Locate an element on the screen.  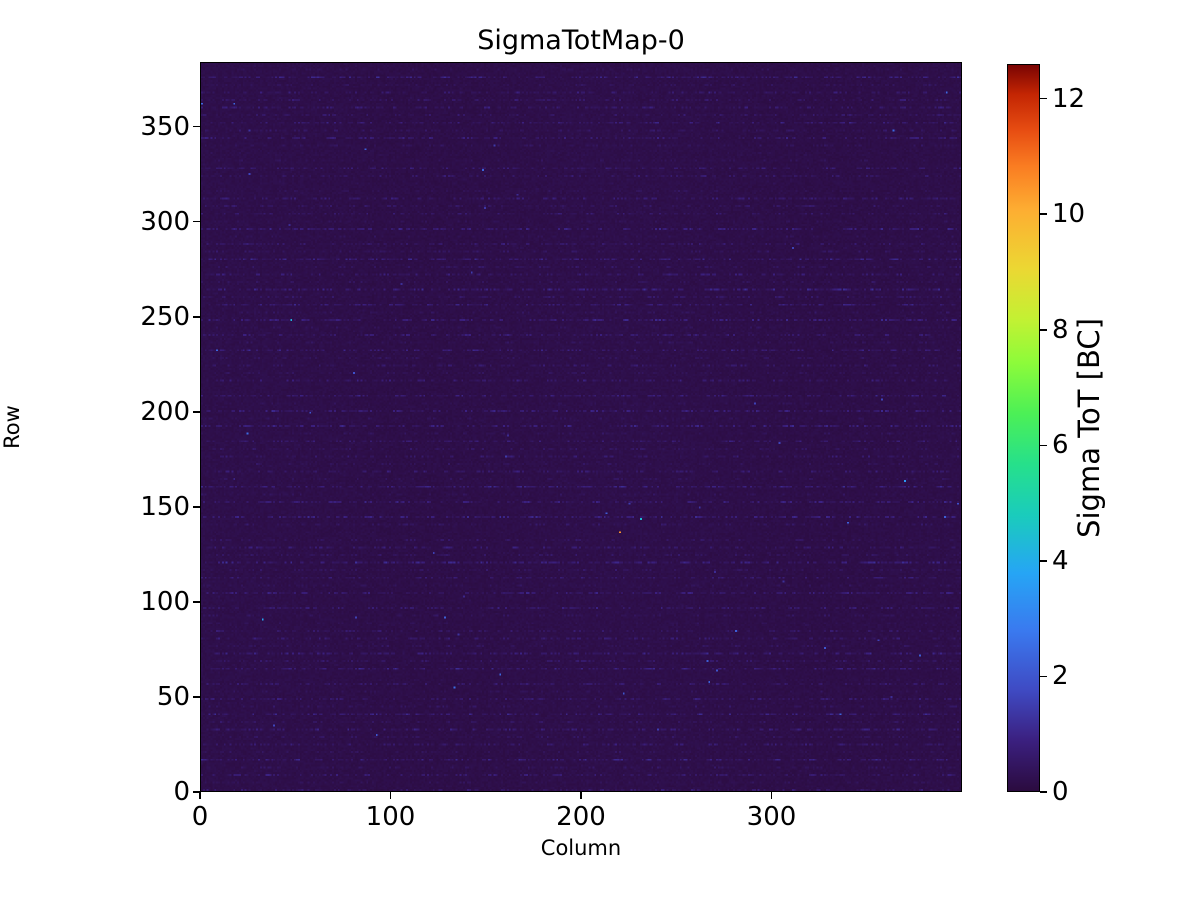
y-tick-label: 50 is located at coordinates (173, 696).